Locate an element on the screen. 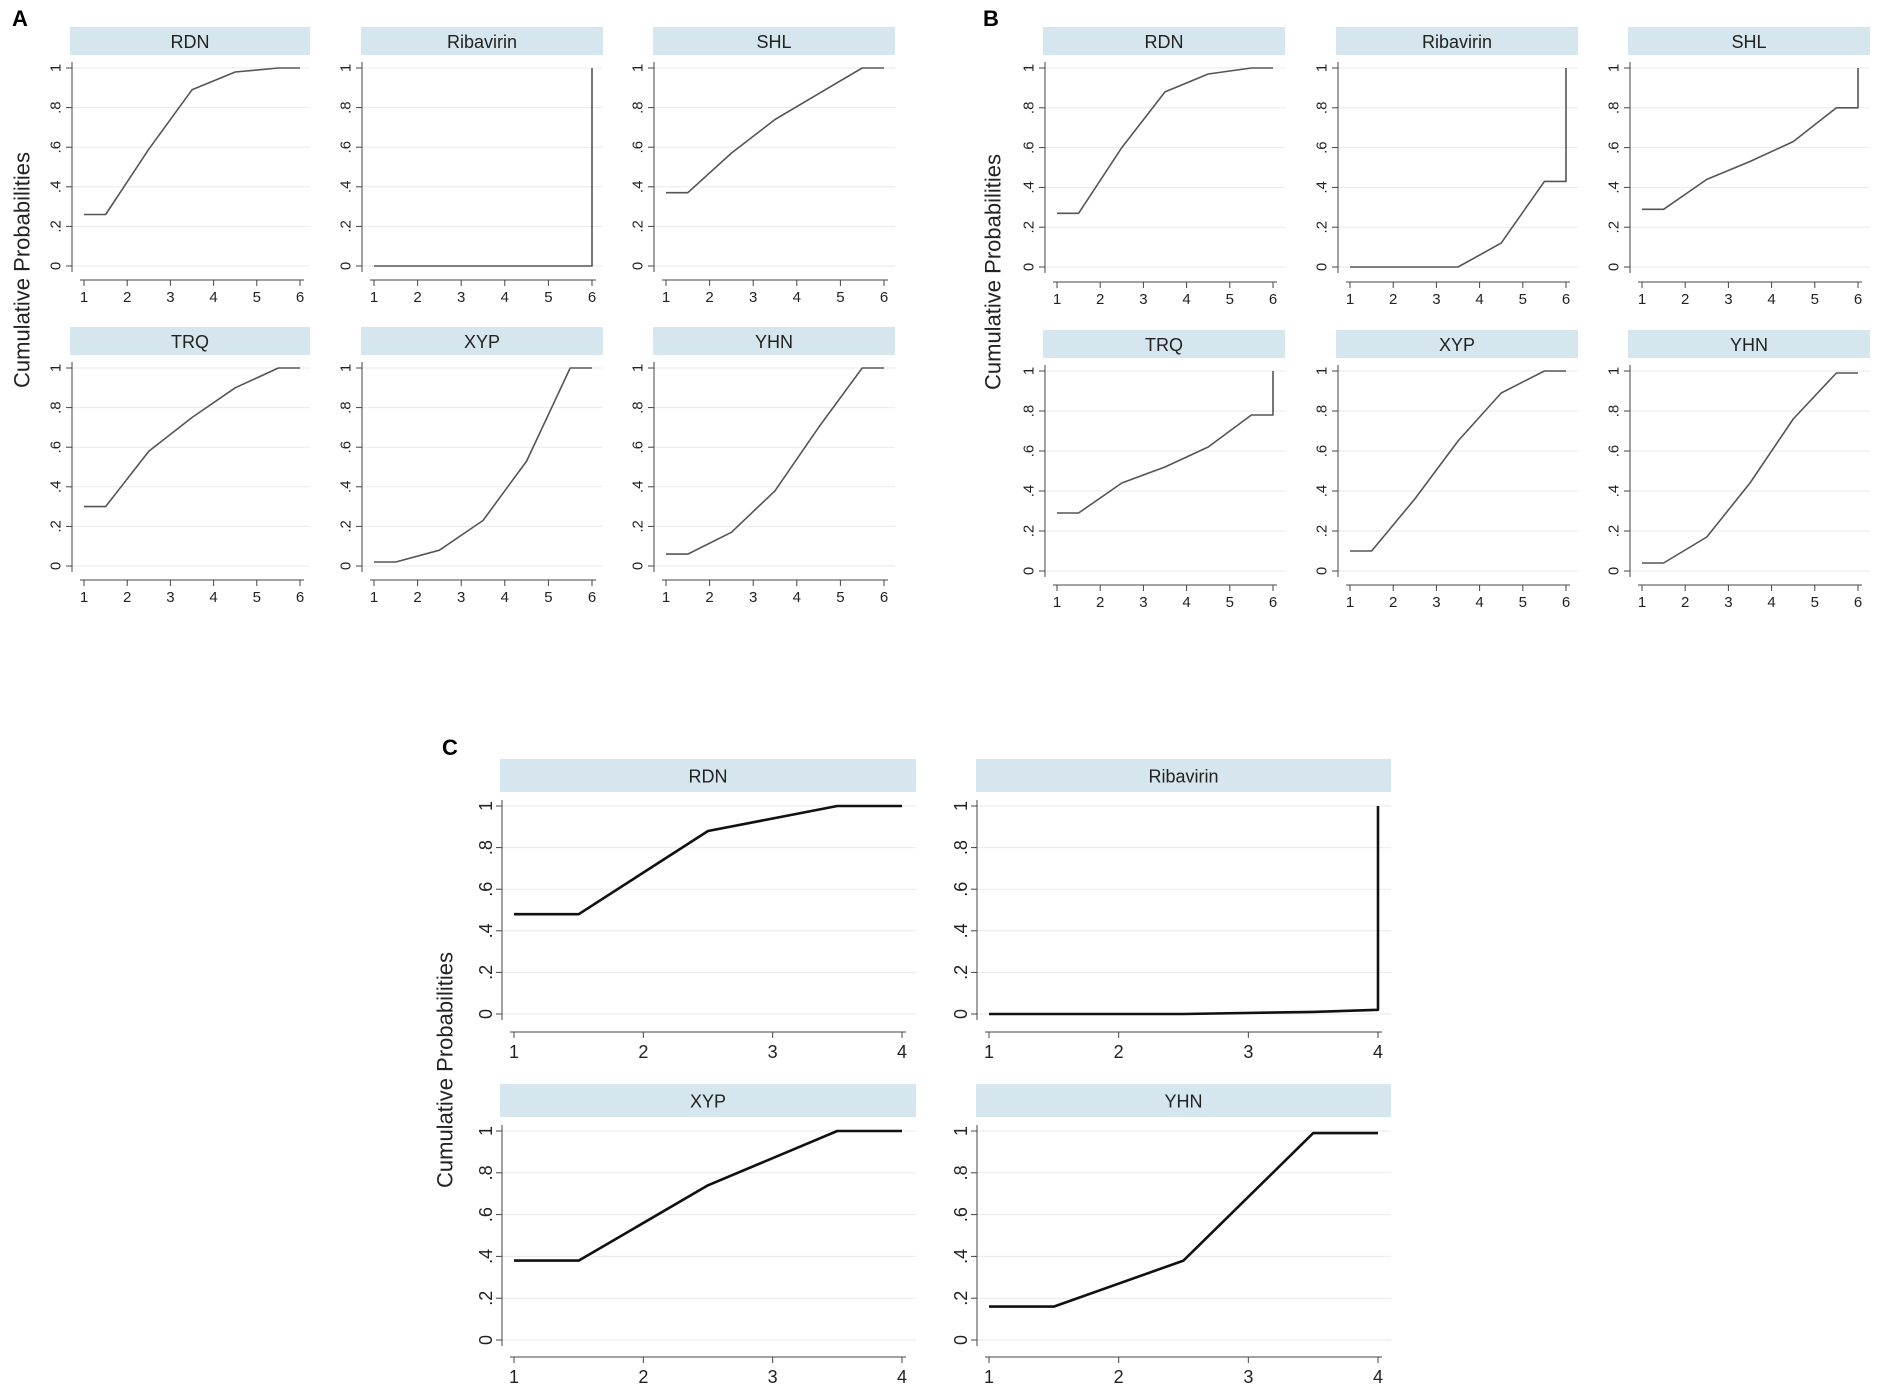  facet-title: SHL is located at coordinates (773, 42).